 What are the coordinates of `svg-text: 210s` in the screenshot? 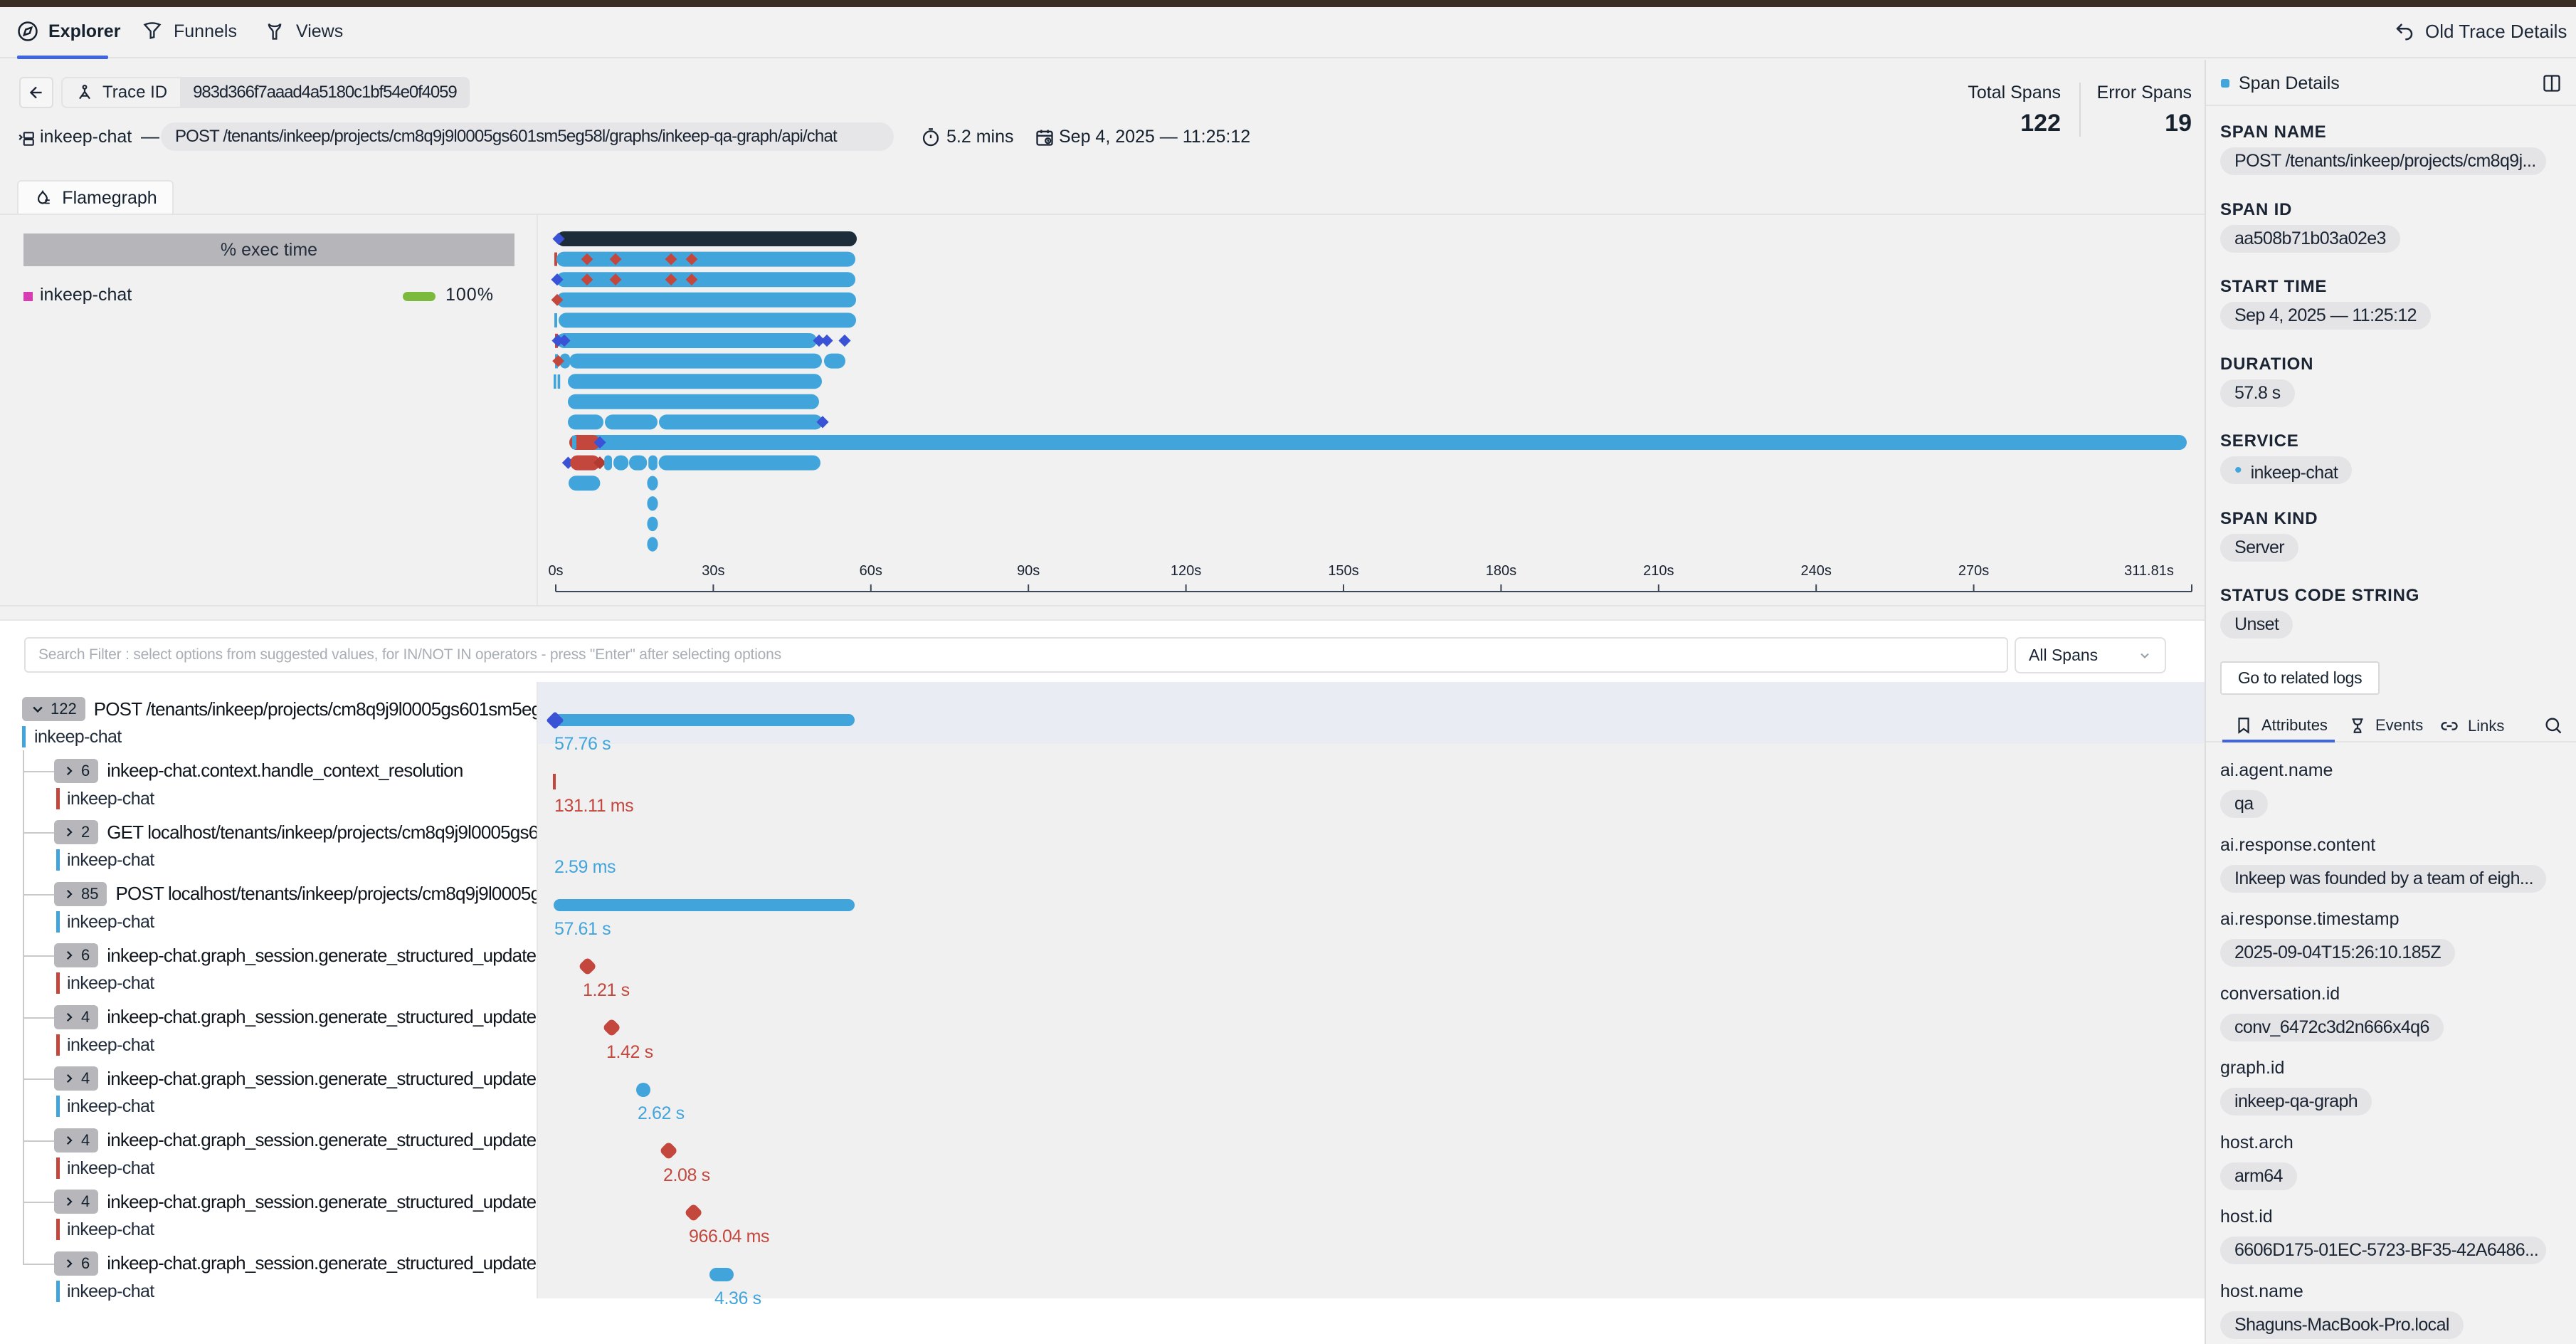 It's located at (1659, 571).